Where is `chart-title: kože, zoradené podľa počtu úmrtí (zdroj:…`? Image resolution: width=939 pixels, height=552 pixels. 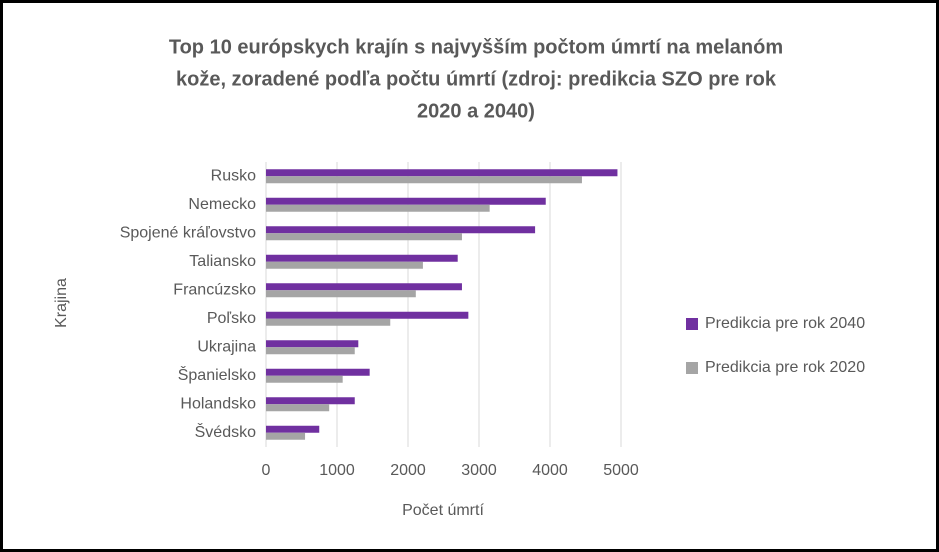 chart-title: kože, zoradené podľa počtu úmrtí (zdroj:… is located at coordinates (476, 79).